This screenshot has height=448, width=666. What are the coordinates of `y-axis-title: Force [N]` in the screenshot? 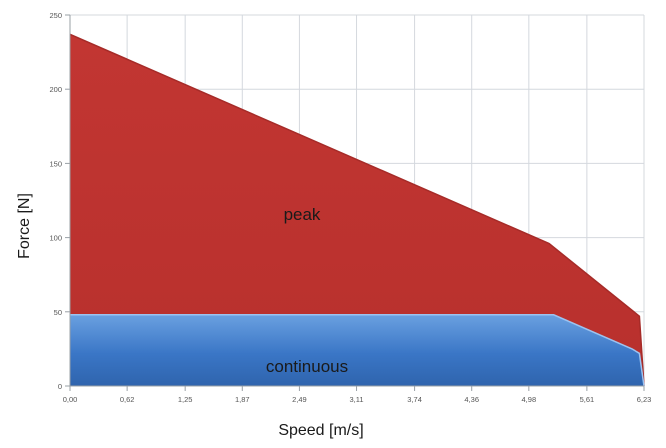 It's located at (24, 226).